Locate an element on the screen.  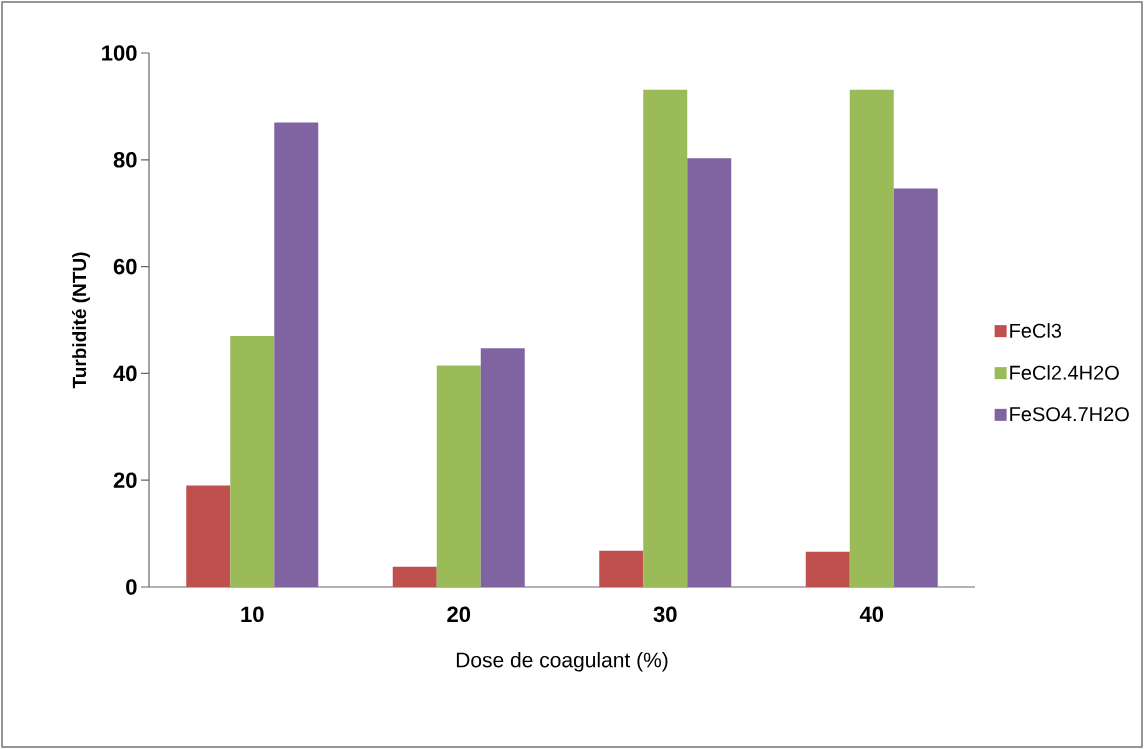
legend-label: FeCl2.4H2O is located at coordinates (1064, 372).